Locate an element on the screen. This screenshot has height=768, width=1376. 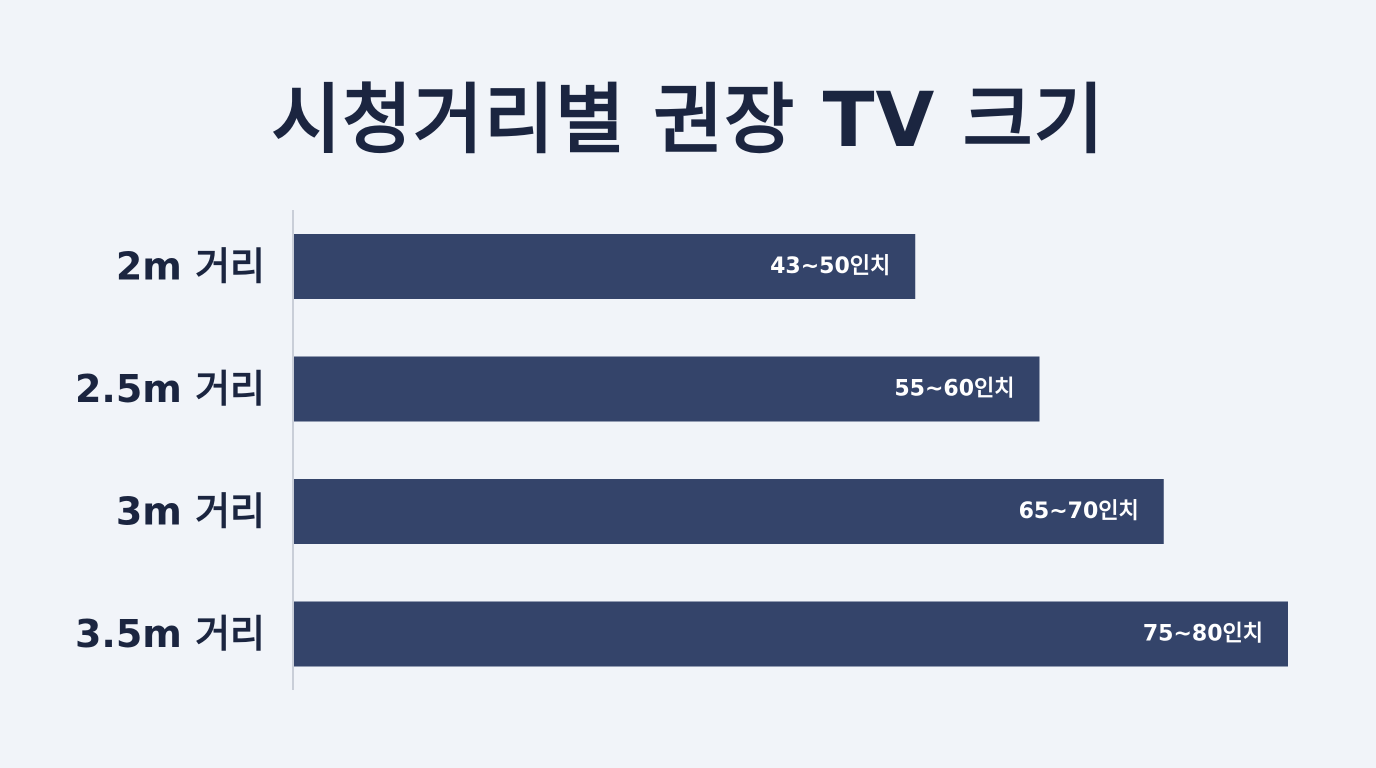
category-label: 3.5m 거리 is located at coordinates (170, 634).